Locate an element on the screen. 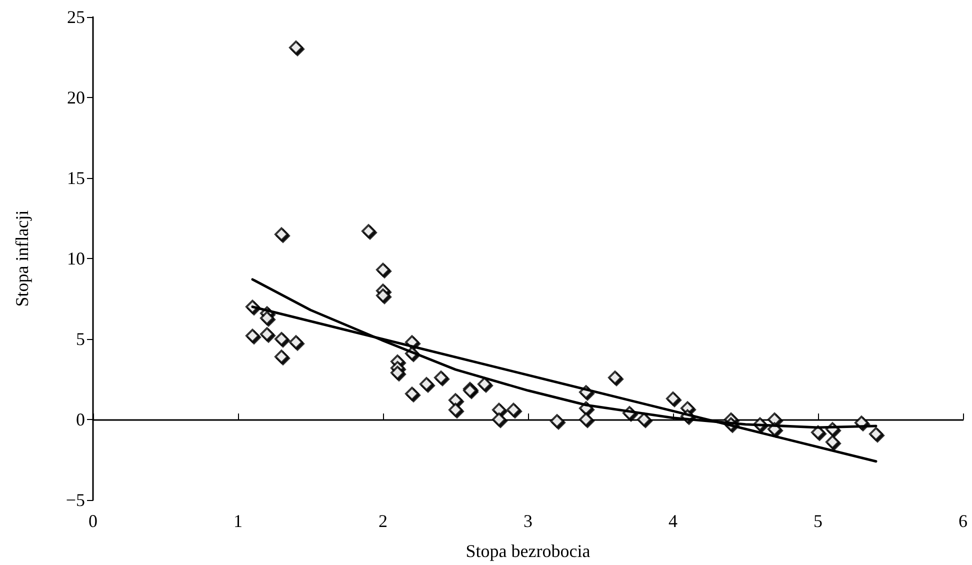  x-tick-label: 2 is located at coordinates (383, 521).